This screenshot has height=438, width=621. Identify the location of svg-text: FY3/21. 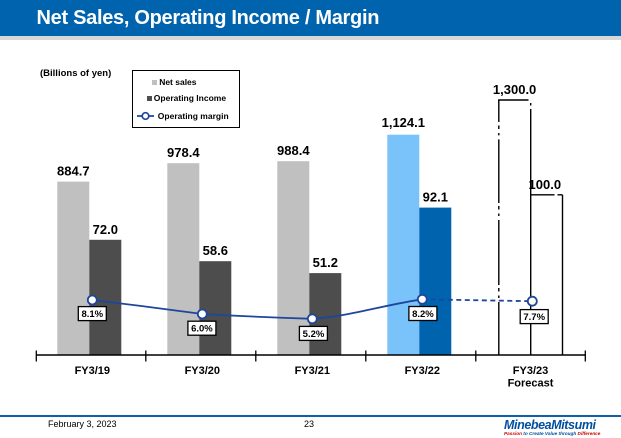
(312, 371).